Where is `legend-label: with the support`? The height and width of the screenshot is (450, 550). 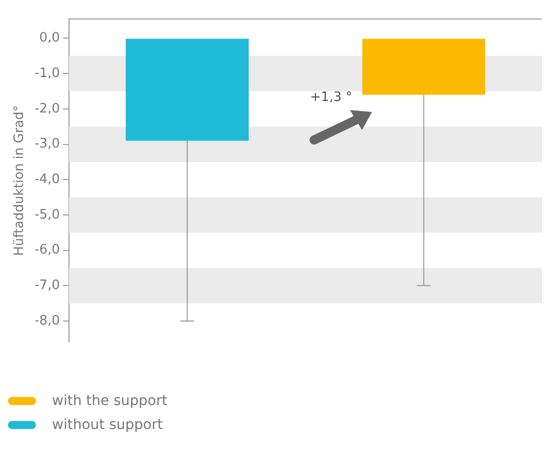 legend-label: with the support is located at coordinates (110, 401).